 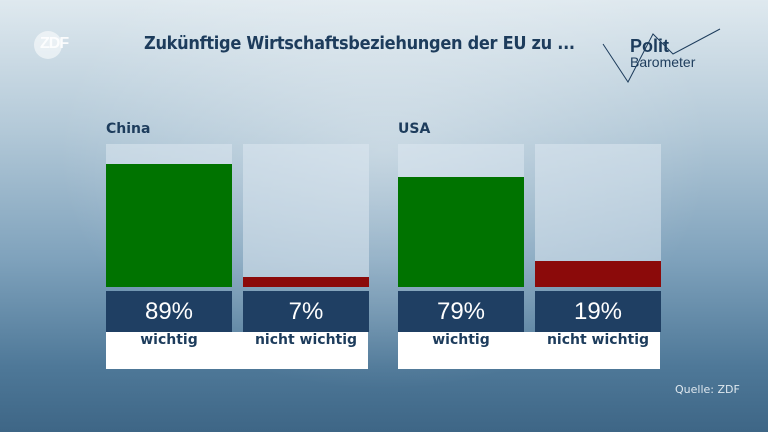 I want to click on zdf-logo-text: ZDF, so click(x=54, y=43).